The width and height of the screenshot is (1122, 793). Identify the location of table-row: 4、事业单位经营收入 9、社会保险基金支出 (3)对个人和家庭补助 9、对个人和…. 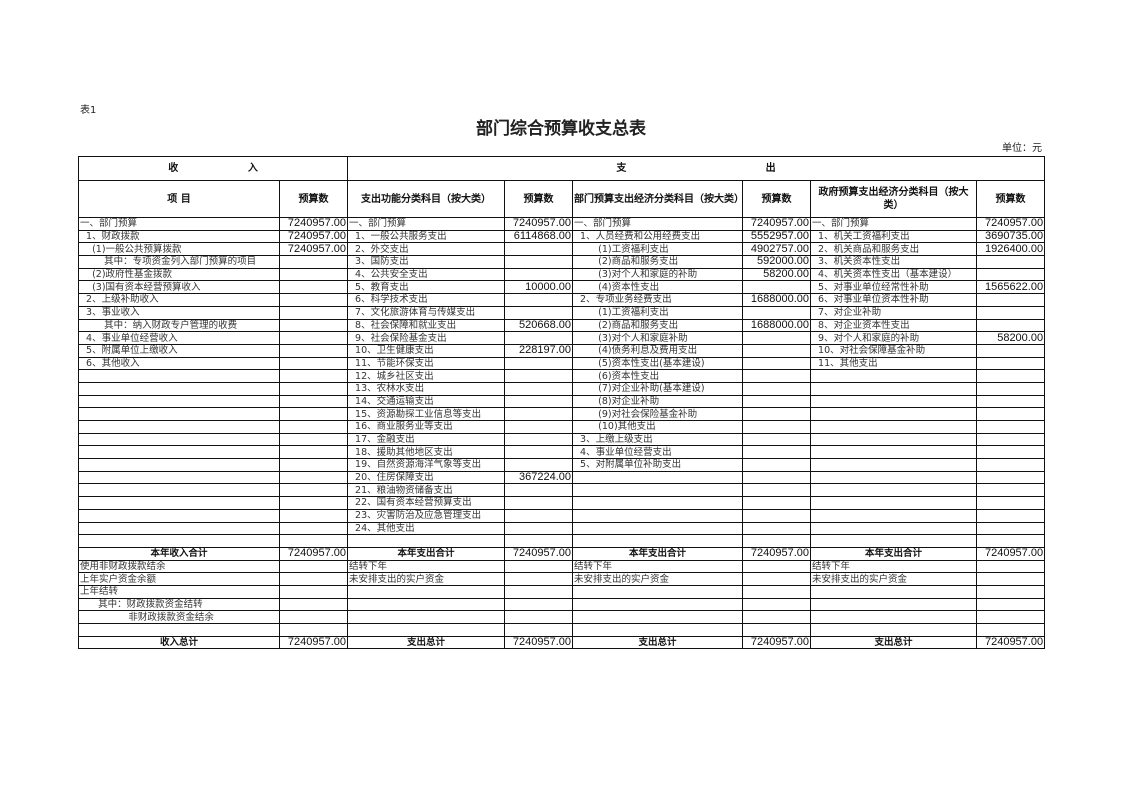
(562, 338).